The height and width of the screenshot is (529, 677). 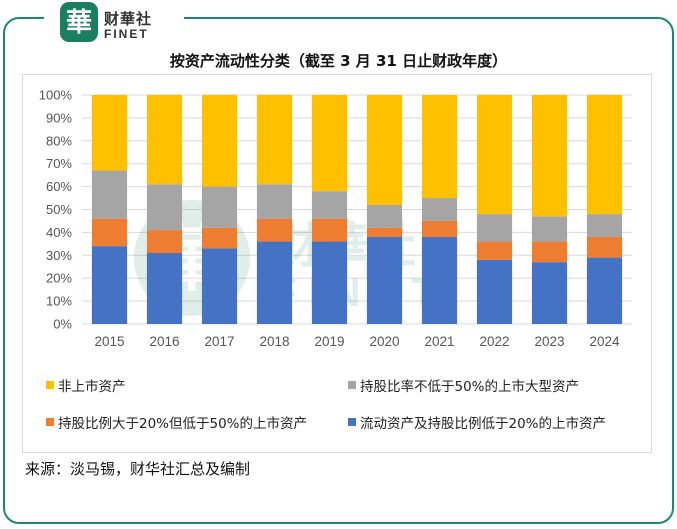 I want to click on x-tick-label: 2018, so click(x=274, y=341).